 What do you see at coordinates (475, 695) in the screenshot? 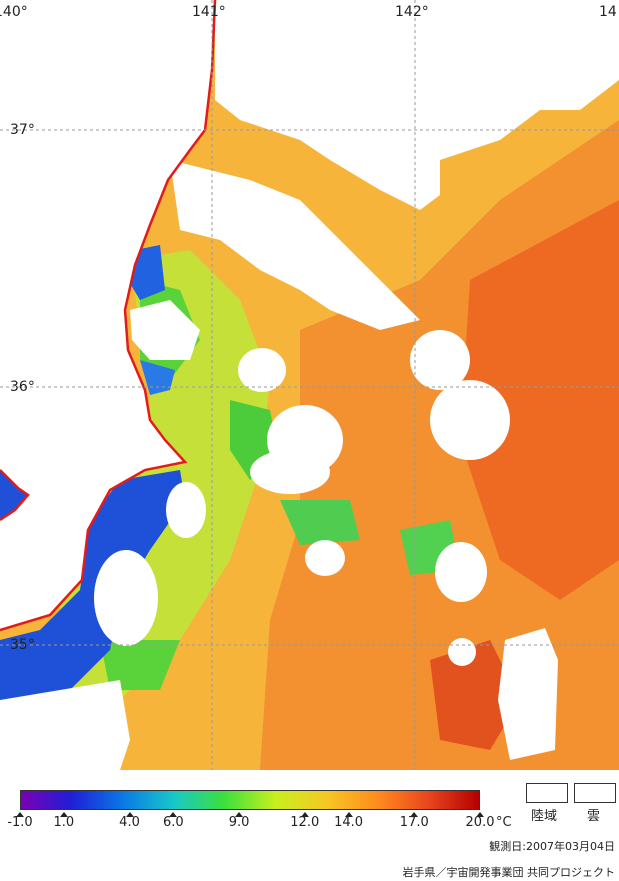
I see `hot-water-patch` at bounding box center [475, 695].